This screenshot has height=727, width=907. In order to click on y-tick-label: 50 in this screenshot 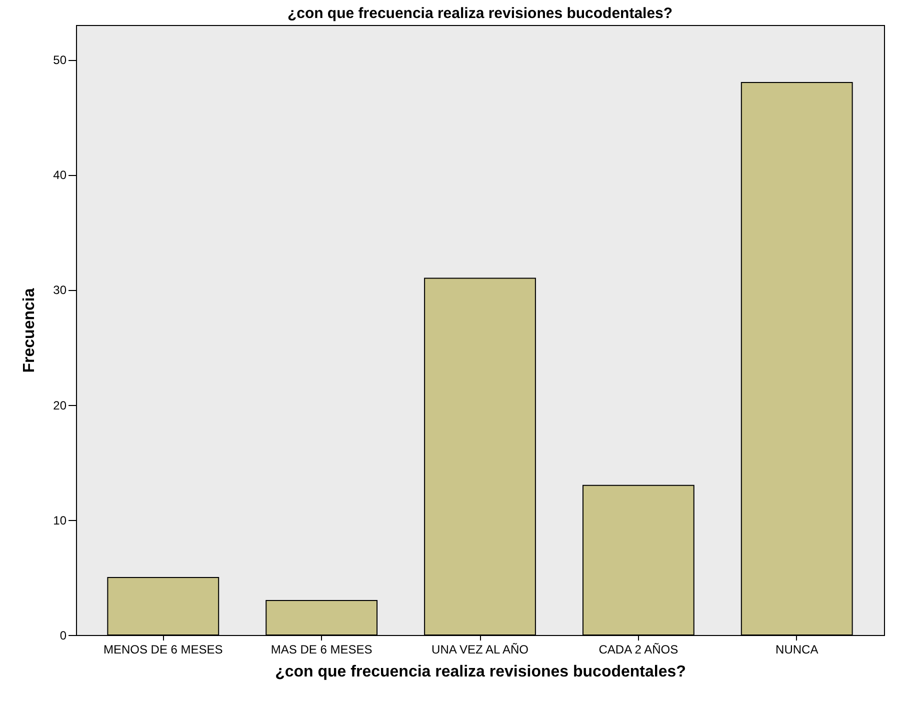, I will do `click(60, 60)`.